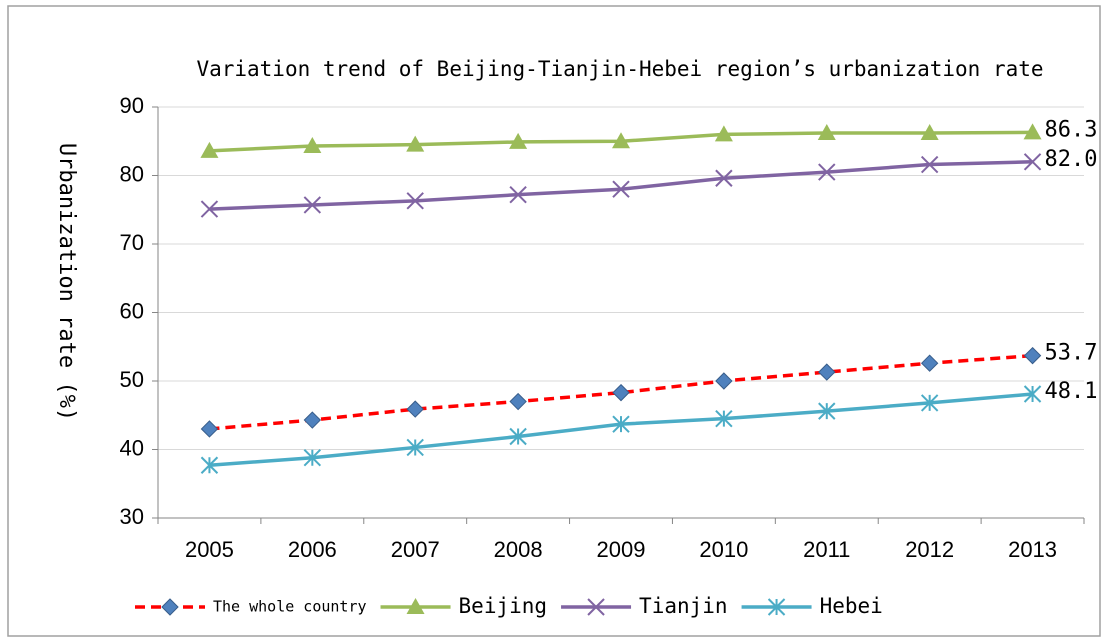 Image resolution: width=1108 pixels, height=643 pixels. Describe the element at coordinates (1032, 549) in the screenshot. I see `x-tick-label: 2013` at that location.